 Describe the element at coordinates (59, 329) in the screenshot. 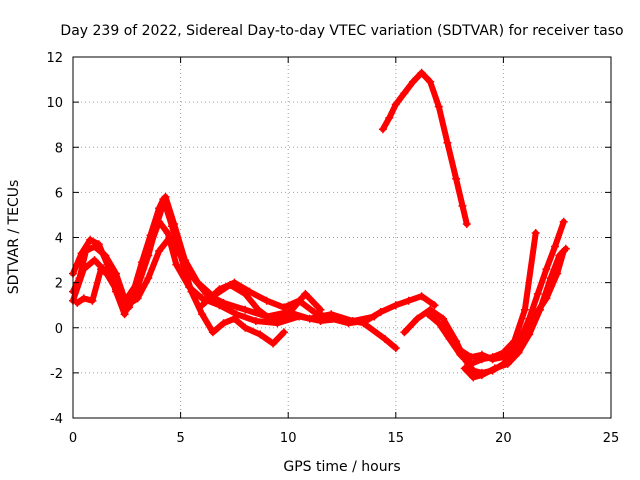

I see `y-tick-label: 0` at that location.